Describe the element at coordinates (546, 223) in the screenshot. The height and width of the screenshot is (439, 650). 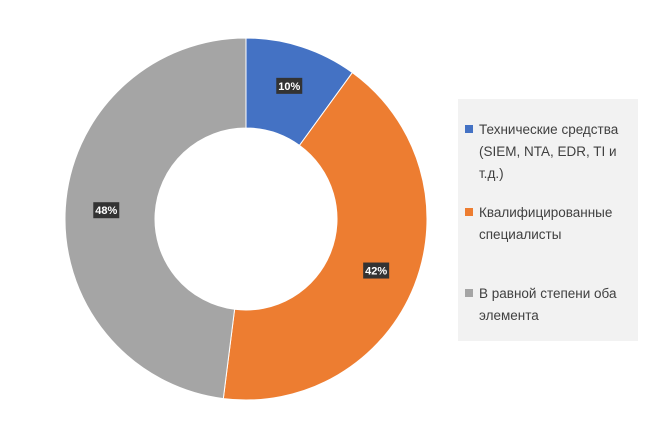
I see `legend-label: Квалифицированные специалисты` at that location.